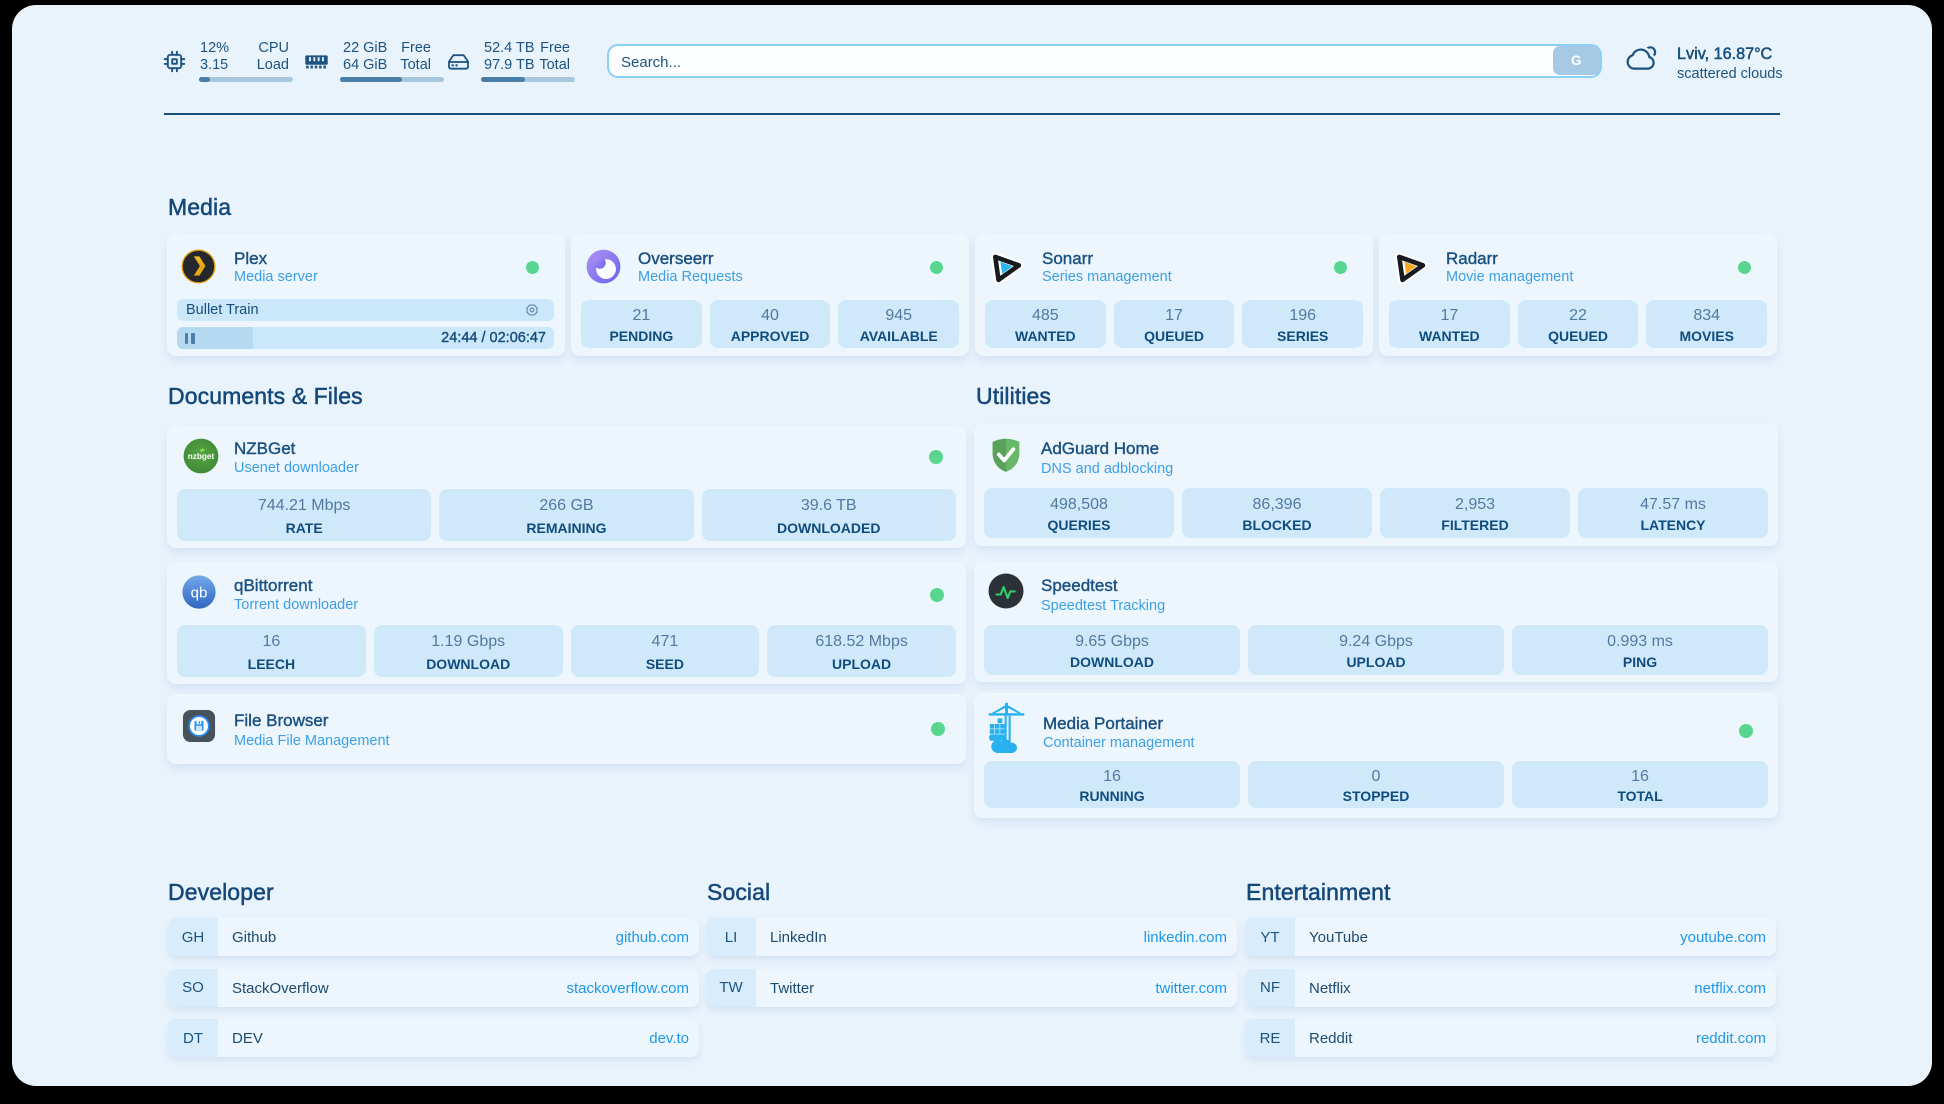 This screenshot has height=1104, width=1944. I want to click on svg-text: nzbget, so click(201, 456).